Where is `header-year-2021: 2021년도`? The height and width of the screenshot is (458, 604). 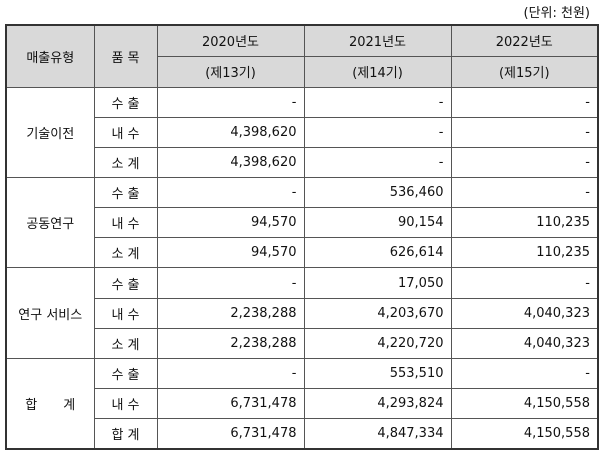 header-year-2021: 2021년도 is located at coordinates (377, 40).